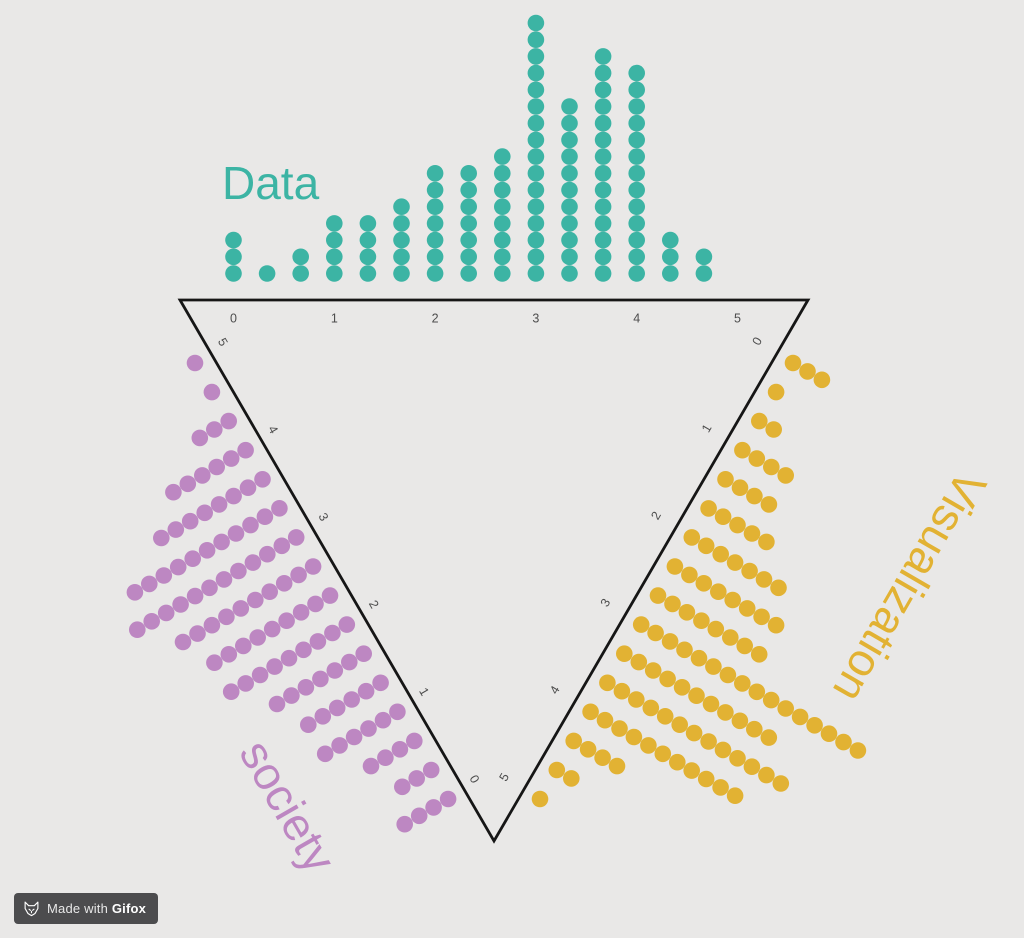 The width and height of the screenshot is (1024, 938). I want to click on tick-label: 1, so click(334, 318).